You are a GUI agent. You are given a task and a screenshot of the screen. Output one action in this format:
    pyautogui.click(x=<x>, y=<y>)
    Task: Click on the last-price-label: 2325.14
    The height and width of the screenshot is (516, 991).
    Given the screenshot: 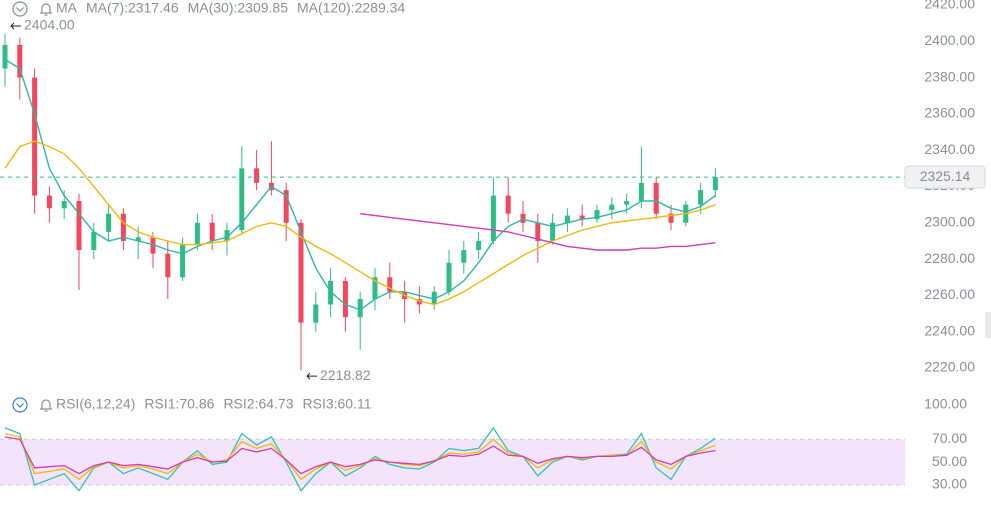 What is the action you would take?
    pyautogui.click(x=945, y=176)
    